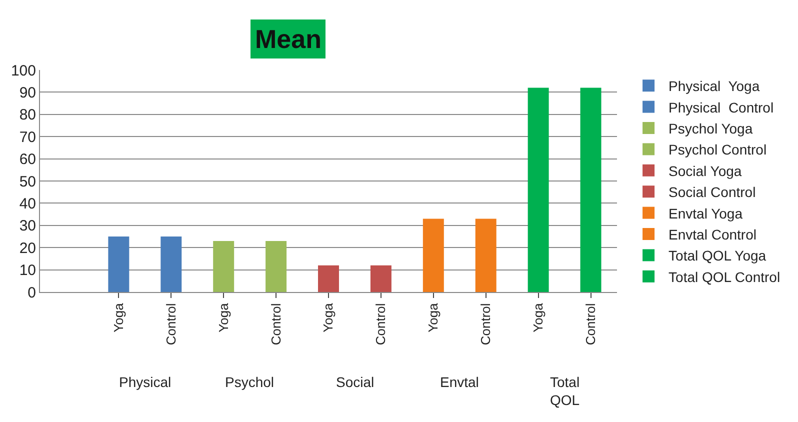 The height and width of the screenshot is (422, 798). Describe the element at coordinates (27, 159) in the screenshot. I see `y-tick-label: 60` at that location.